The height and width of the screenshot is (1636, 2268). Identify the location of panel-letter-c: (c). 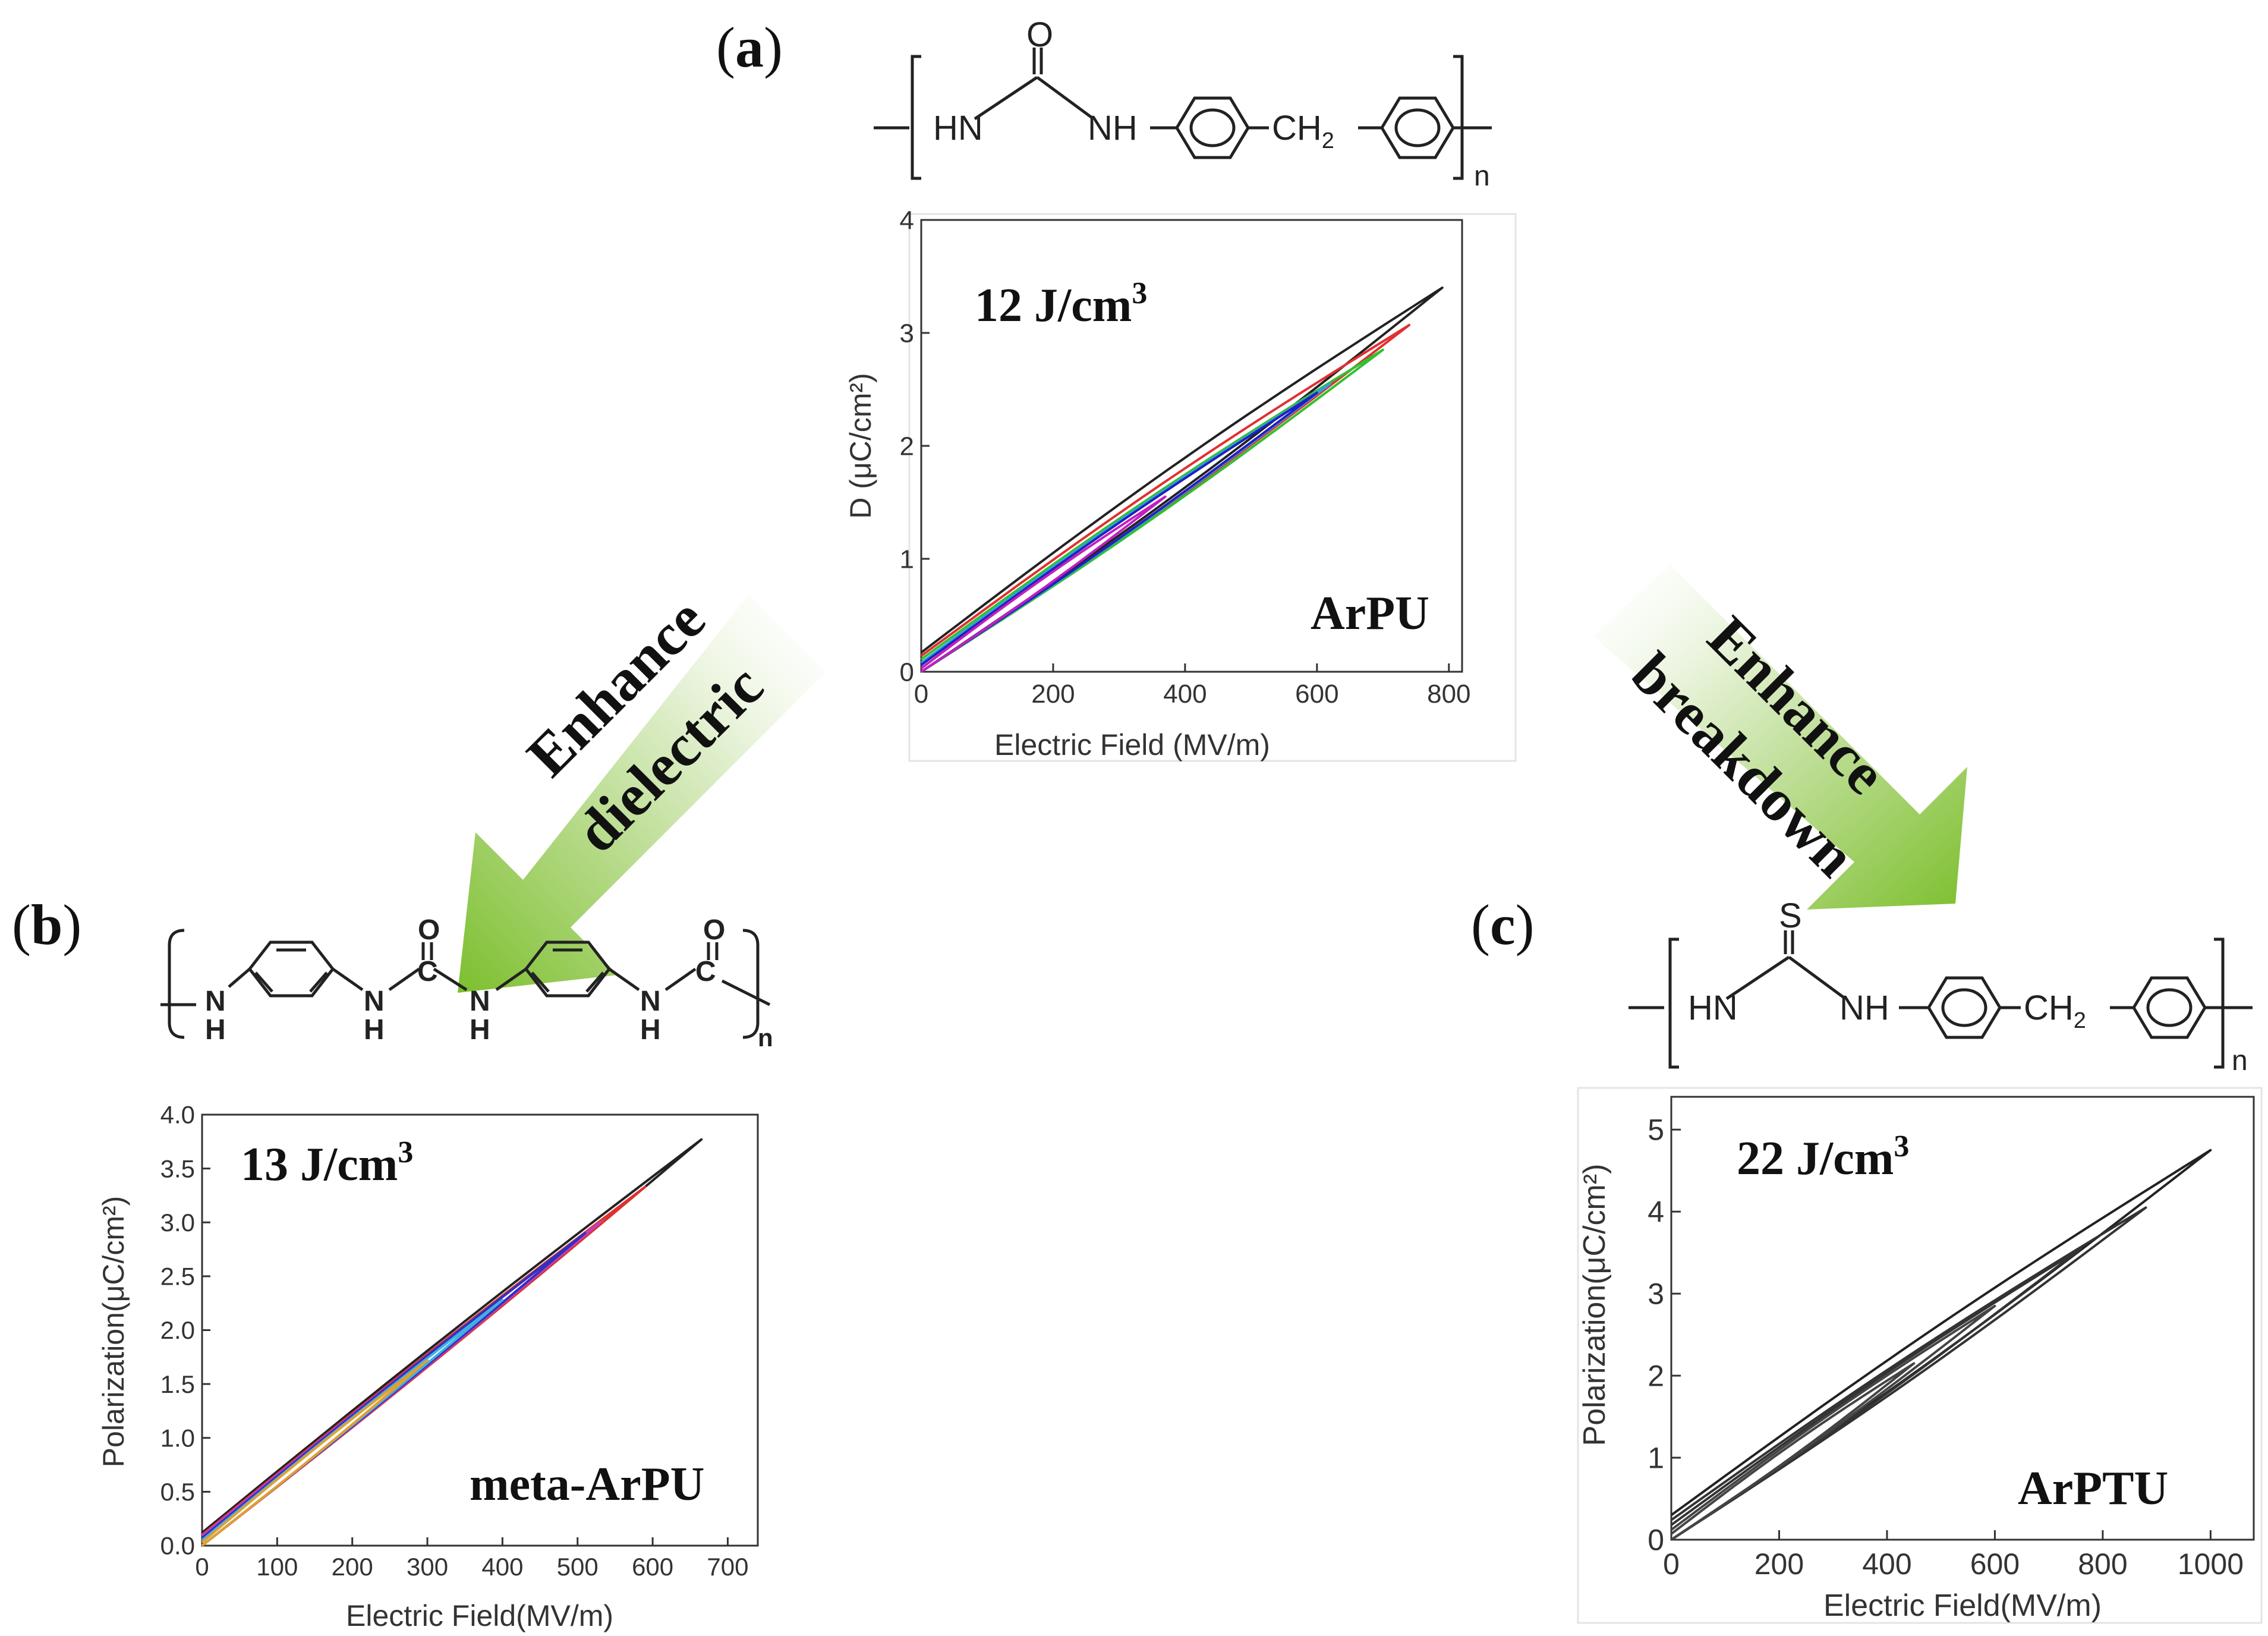
(1503, 925).